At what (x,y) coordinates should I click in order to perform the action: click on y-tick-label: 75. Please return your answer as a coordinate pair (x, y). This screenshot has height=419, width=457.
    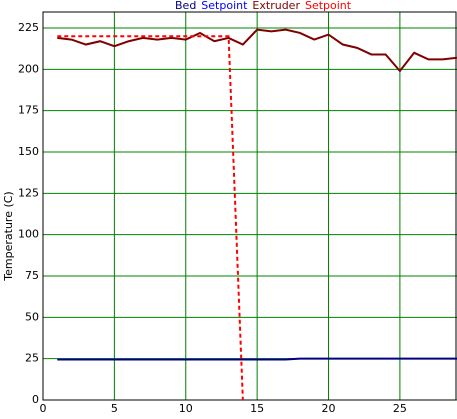
    Looking at the image, I should click on (32, 275).